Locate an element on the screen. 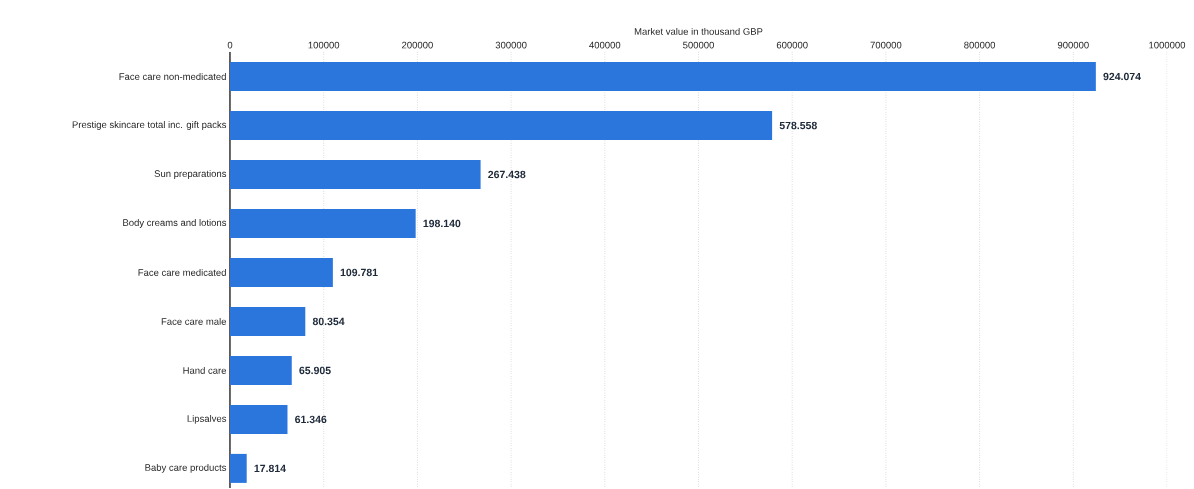 The width and height of the screenshot is (1194, 489). y-tick-label: Baby care products is located at coordinates (186, 468).